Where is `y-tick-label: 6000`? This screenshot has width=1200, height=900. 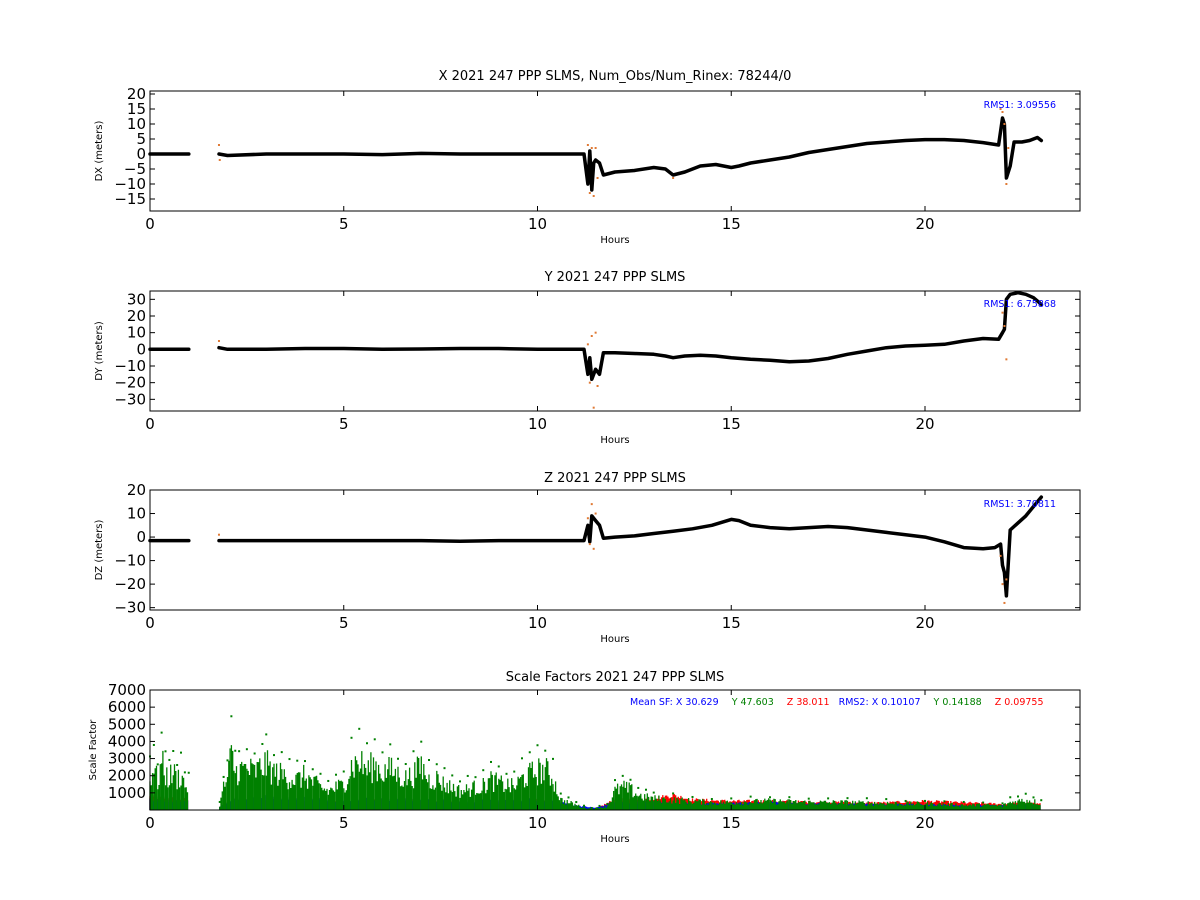 y-tick-label: 6000 is located at coordinates (127, 707).